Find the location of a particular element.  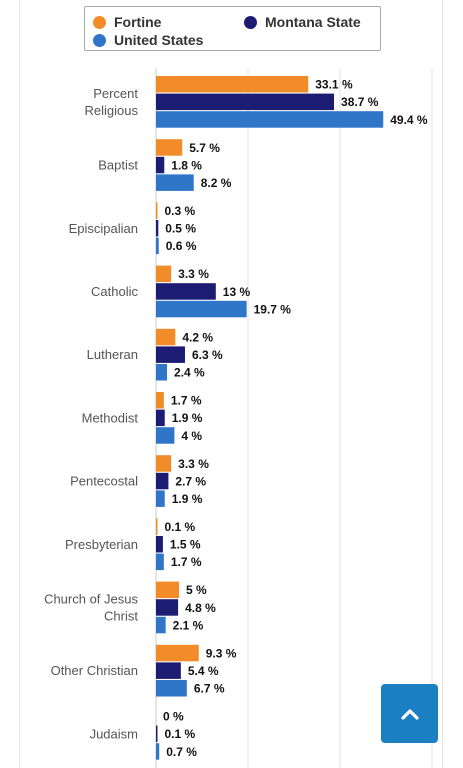

legend-item-fortine: Fortine is located at coordinates (127, 22).